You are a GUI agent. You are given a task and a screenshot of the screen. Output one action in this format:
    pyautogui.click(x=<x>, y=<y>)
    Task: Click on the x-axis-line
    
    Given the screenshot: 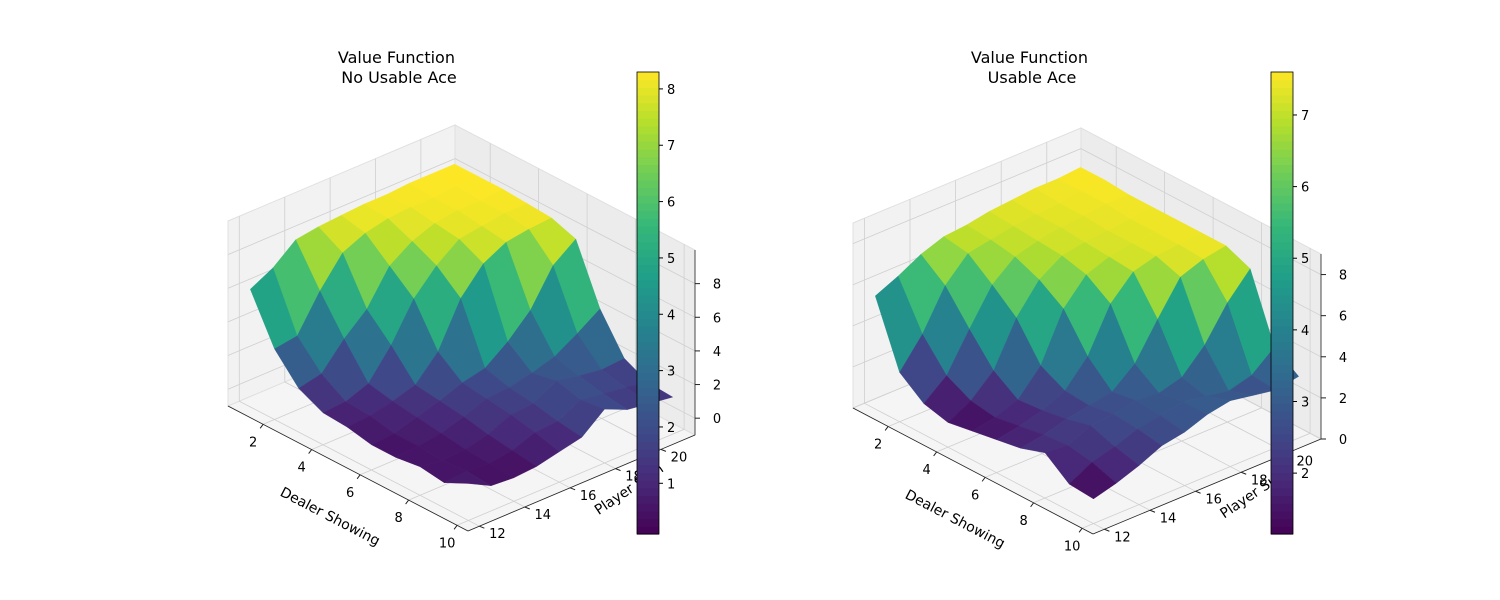 What is the action you would take?
    pyautogui.click(x=973, y=471)
    